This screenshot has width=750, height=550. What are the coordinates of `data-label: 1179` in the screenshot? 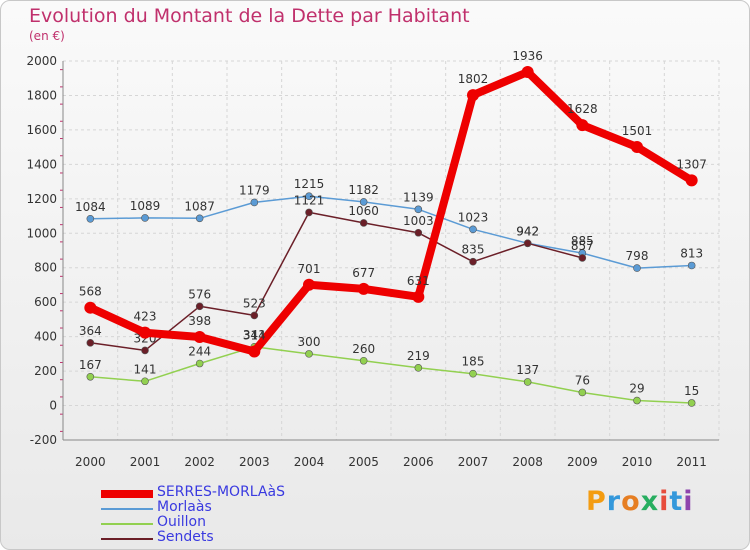 It's located at (254, 190).